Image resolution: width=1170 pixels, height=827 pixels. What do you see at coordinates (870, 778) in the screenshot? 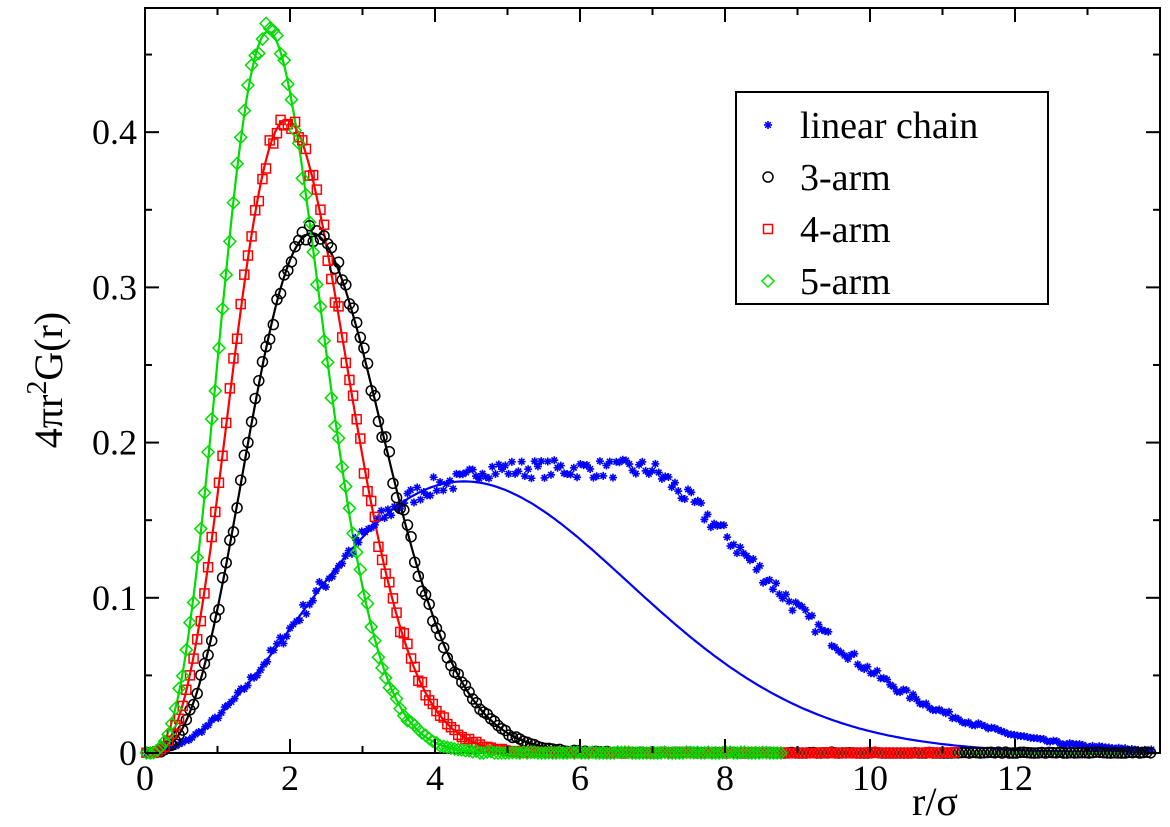
I see `x-tick-label: 10` at bounding box center [870, 778].